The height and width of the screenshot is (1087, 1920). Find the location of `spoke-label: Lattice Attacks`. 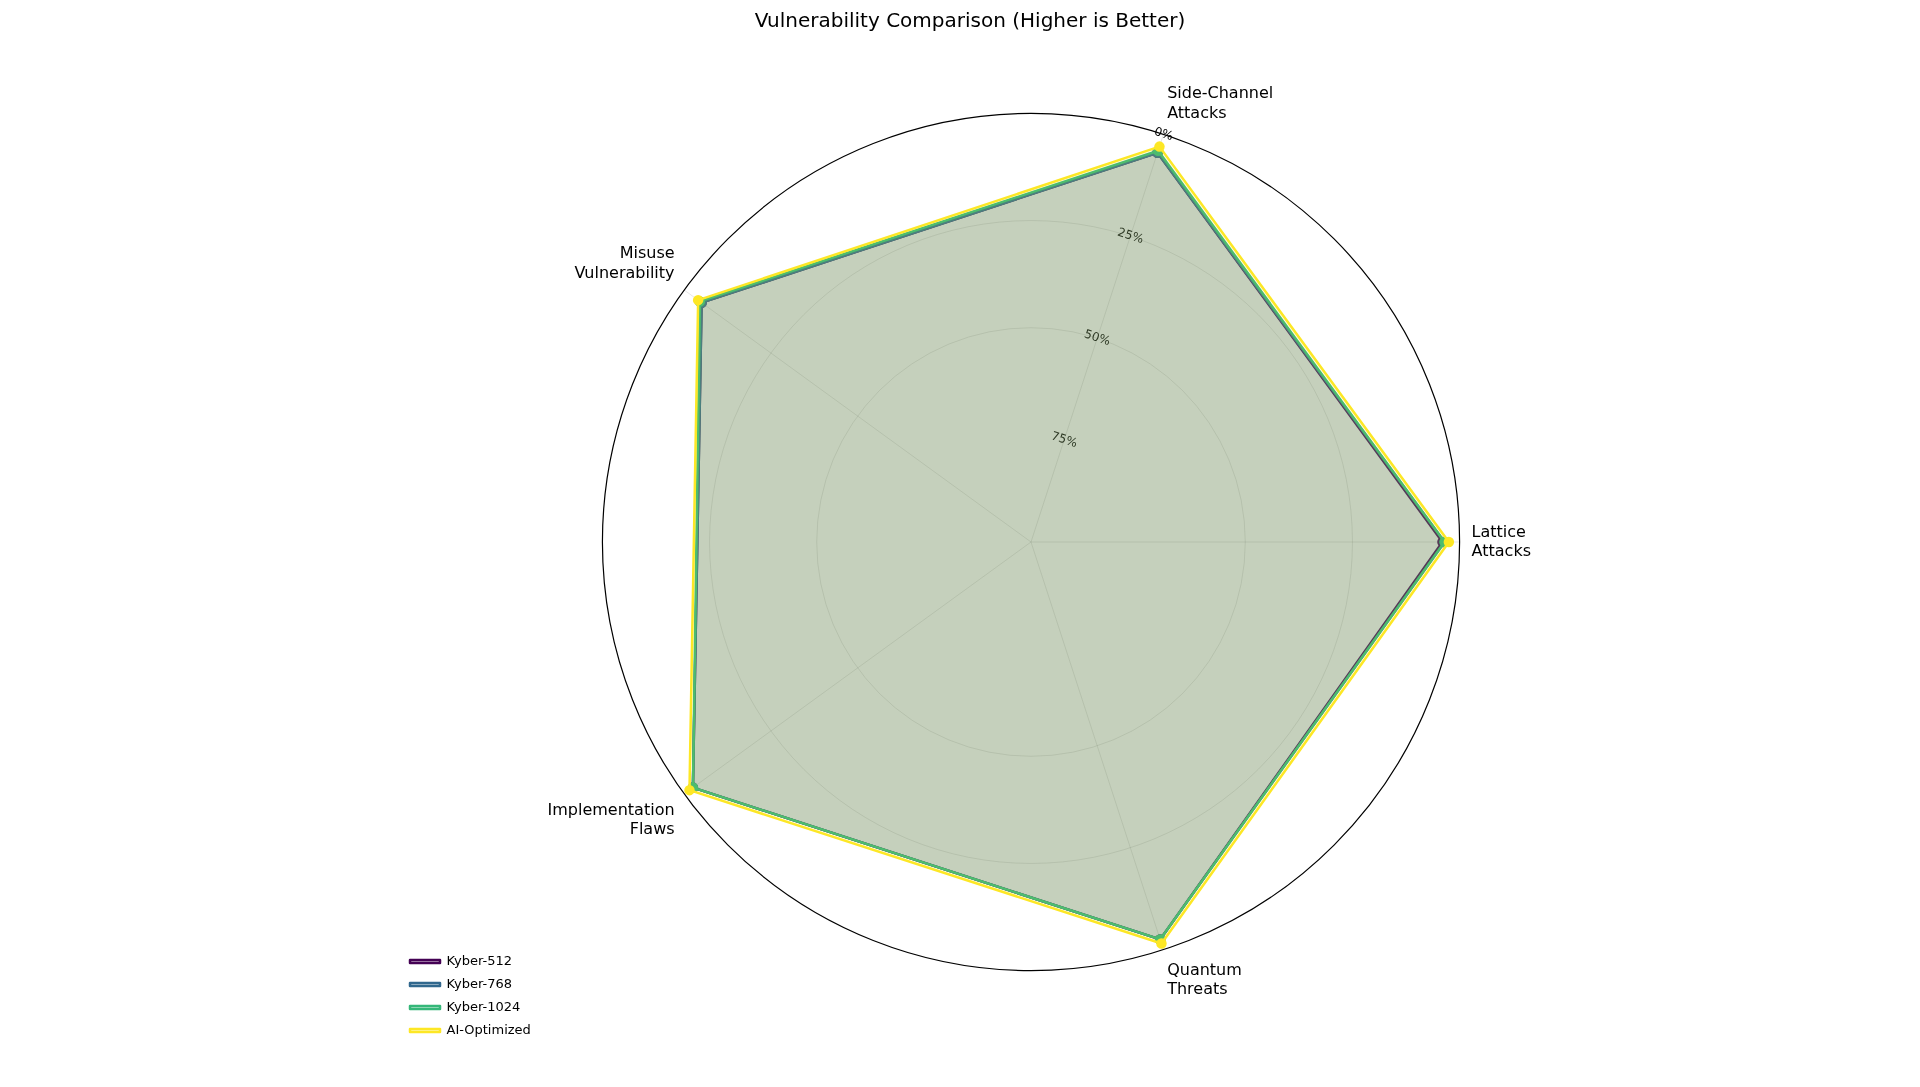

spoke-label: Lattice Attacks is located at coordinates (1501, 540).